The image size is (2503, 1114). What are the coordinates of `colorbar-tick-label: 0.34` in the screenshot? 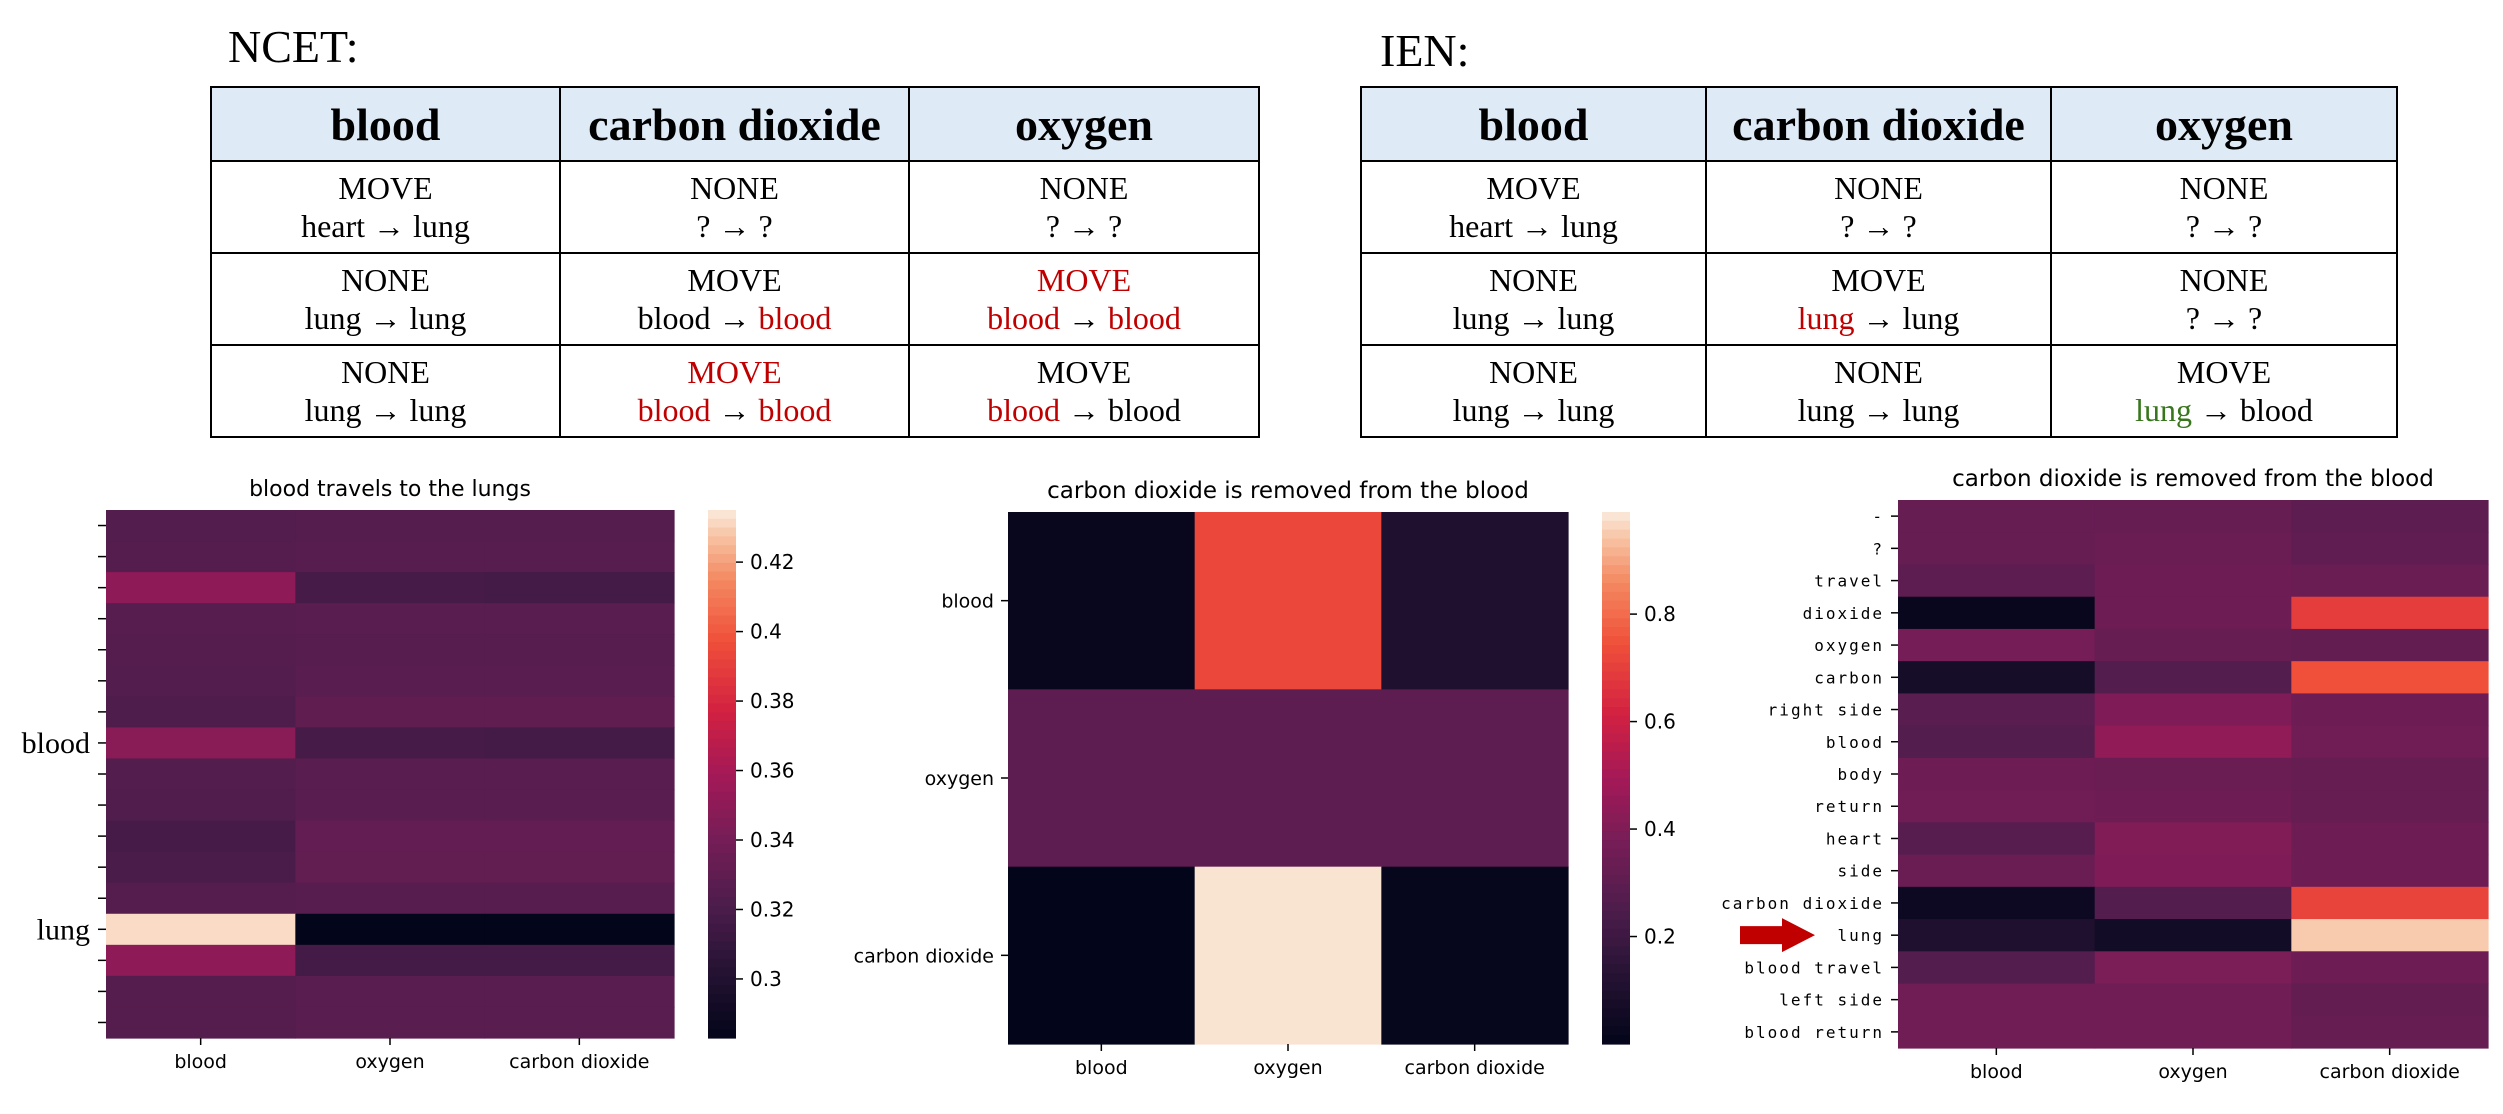 It's located at (772, 840).